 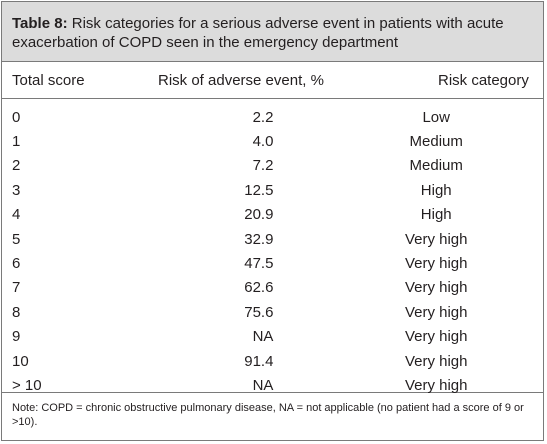 I want to click on cell-total-score: 2, so click(x=16, y=166).